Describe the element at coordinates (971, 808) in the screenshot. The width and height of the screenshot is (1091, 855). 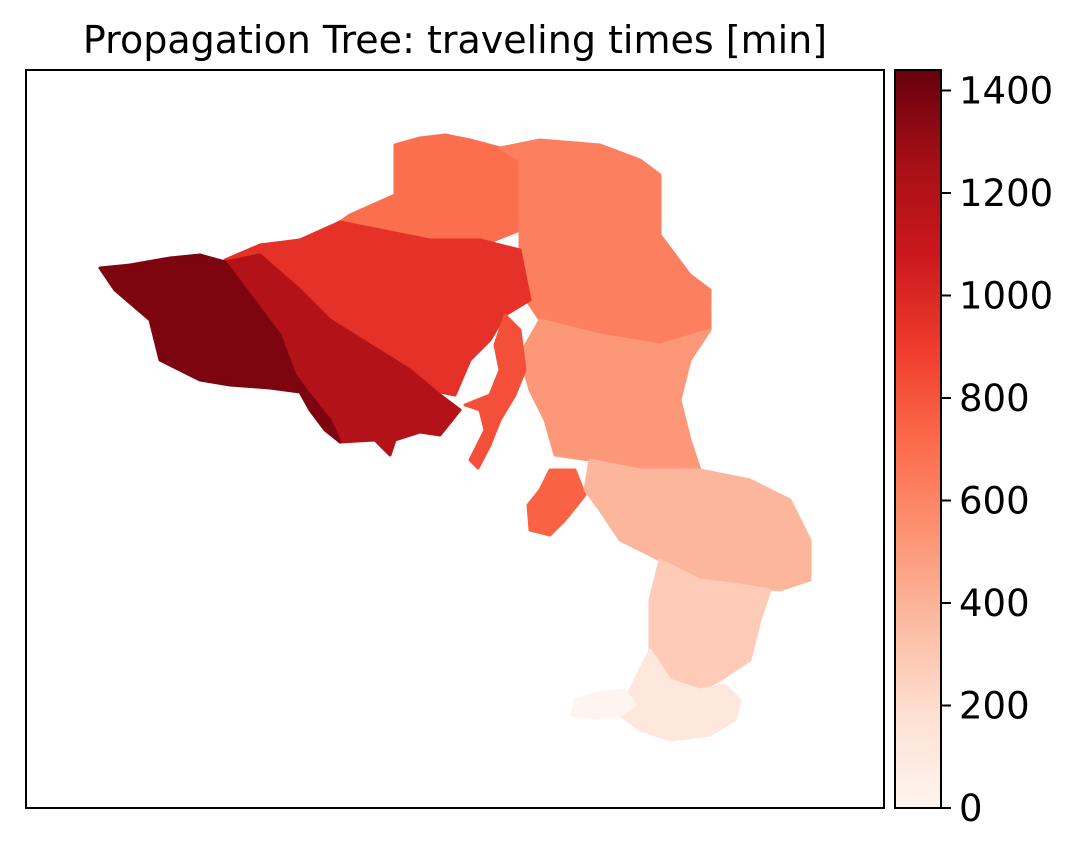
I see `colorbar-tick-label: 0` at that location.